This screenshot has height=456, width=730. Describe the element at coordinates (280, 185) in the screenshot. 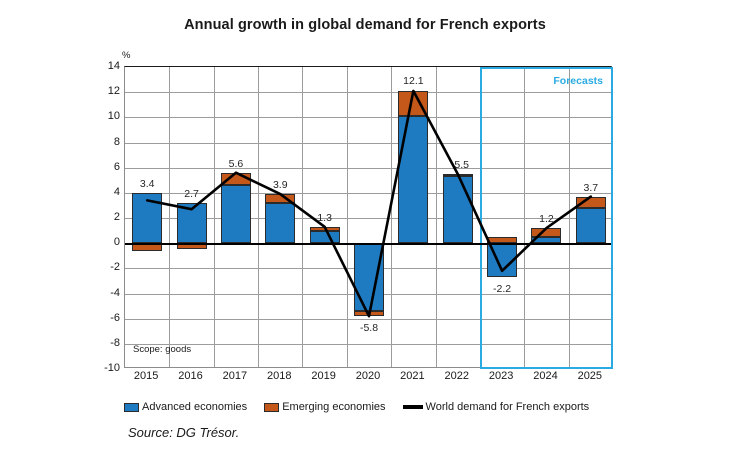

I see `data-label: 3.9` at that location.